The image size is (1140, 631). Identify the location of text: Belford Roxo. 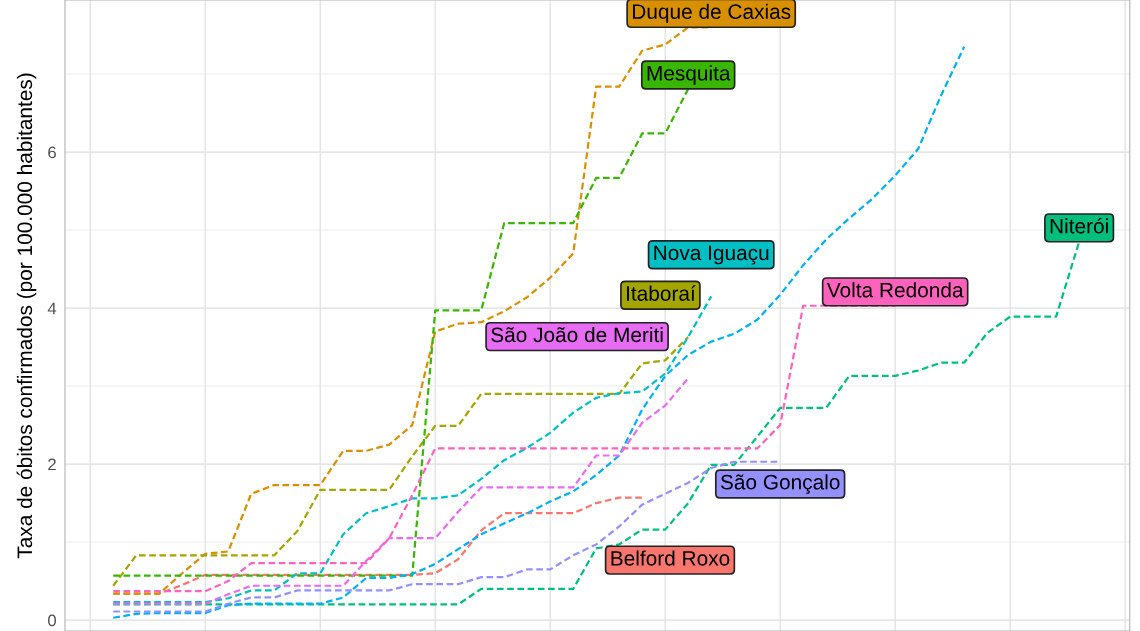
(670, 558).